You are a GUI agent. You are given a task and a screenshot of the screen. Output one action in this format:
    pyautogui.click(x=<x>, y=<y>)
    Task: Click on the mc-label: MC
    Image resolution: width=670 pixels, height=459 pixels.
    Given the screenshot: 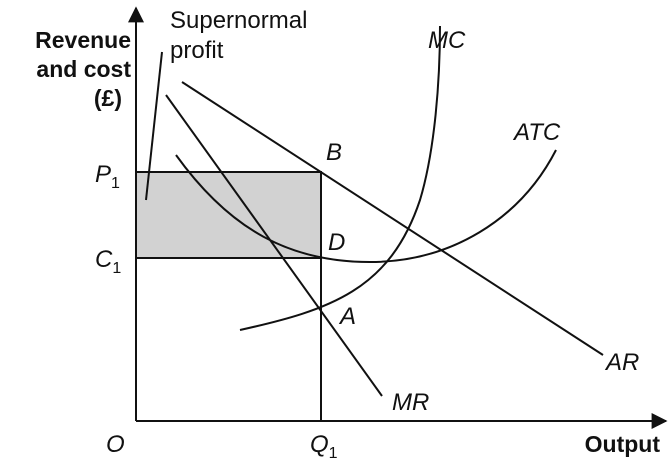 What is the action you would take?
    pyautogui.click(x=447, y=40)
    